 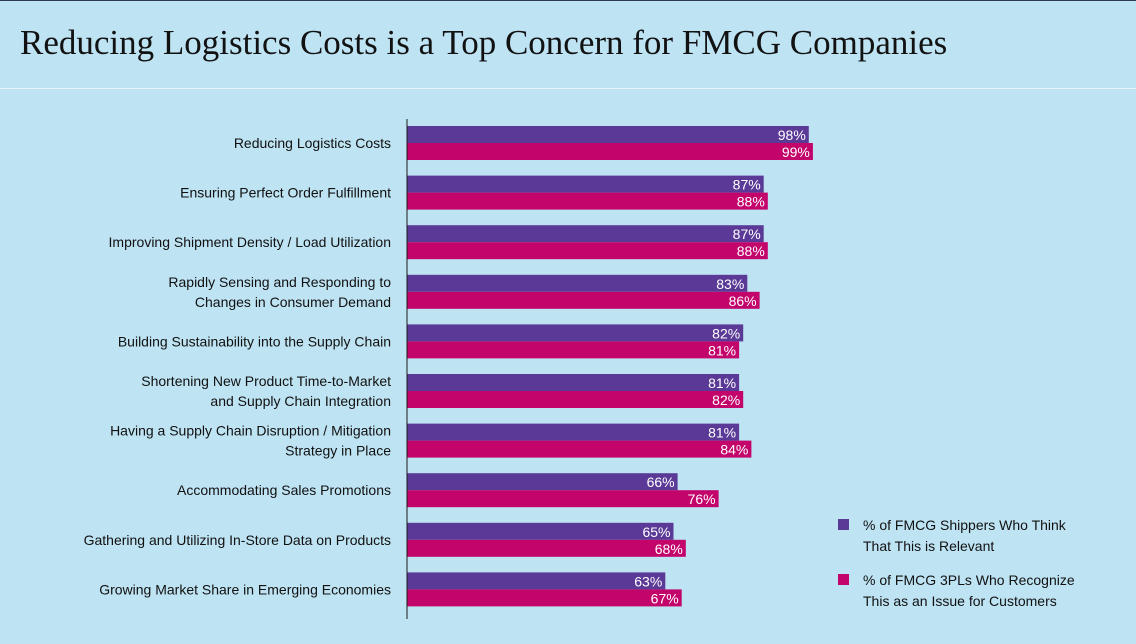 What do you see at coordinates (300, 401) in the screenshot?
I see `category-label-6-line-2: and Supply Chain Integration` at bounding box center [300, 401].